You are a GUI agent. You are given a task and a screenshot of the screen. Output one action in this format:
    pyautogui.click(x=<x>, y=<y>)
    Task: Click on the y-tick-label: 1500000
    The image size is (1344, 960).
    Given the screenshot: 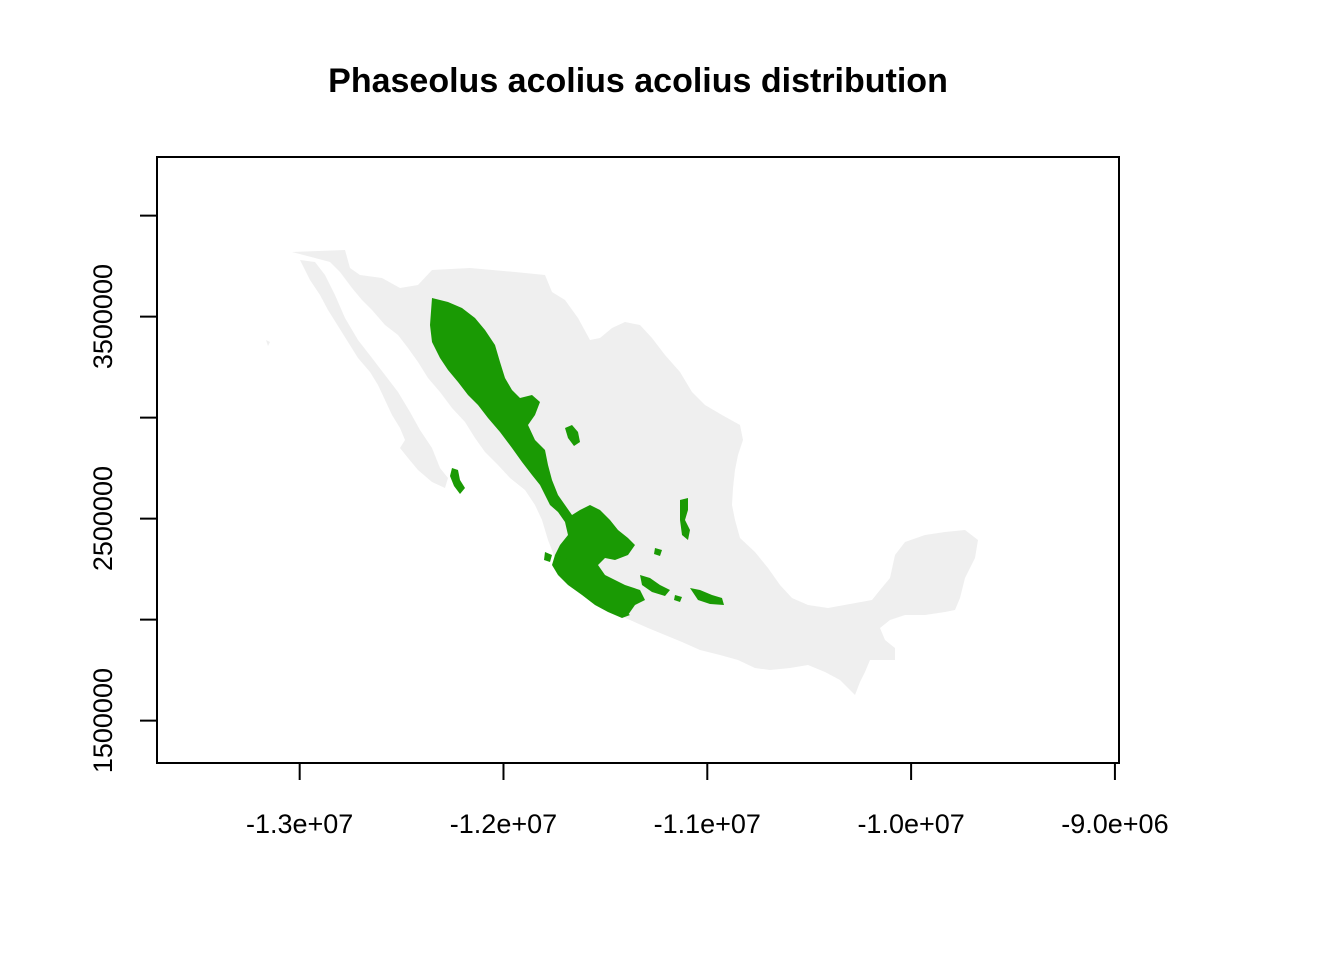 What is the action you would take?
    pyautogui.click(x=103, y=720)
    